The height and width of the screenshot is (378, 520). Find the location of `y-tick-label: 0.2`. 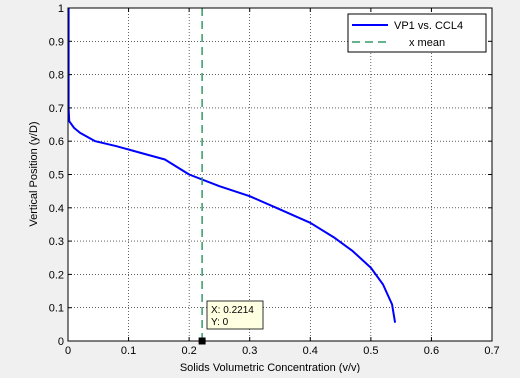

y-tick-label: 0.2 is located at coordinates (56, 275).